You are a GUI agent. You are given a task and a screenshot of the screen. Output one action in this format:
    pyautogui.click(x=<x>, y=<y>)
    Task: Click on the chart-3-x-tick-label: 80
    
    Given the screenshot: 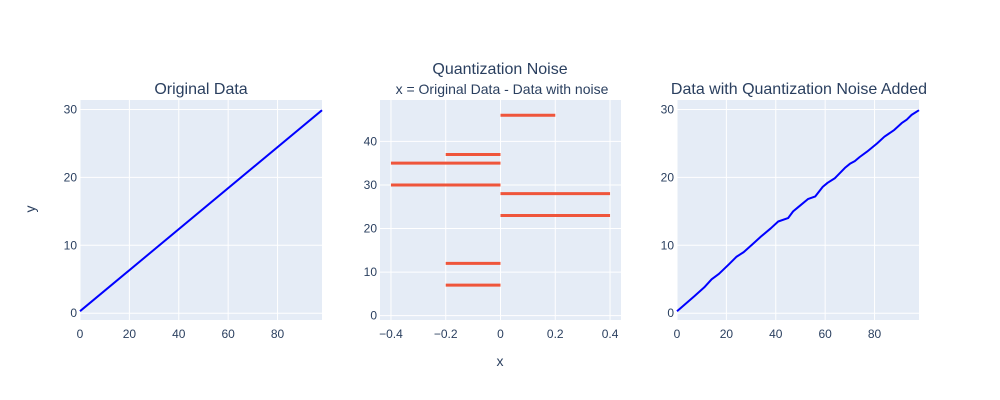 What is the action you would take?
    pyautogui.click(x=875, y=334)
    